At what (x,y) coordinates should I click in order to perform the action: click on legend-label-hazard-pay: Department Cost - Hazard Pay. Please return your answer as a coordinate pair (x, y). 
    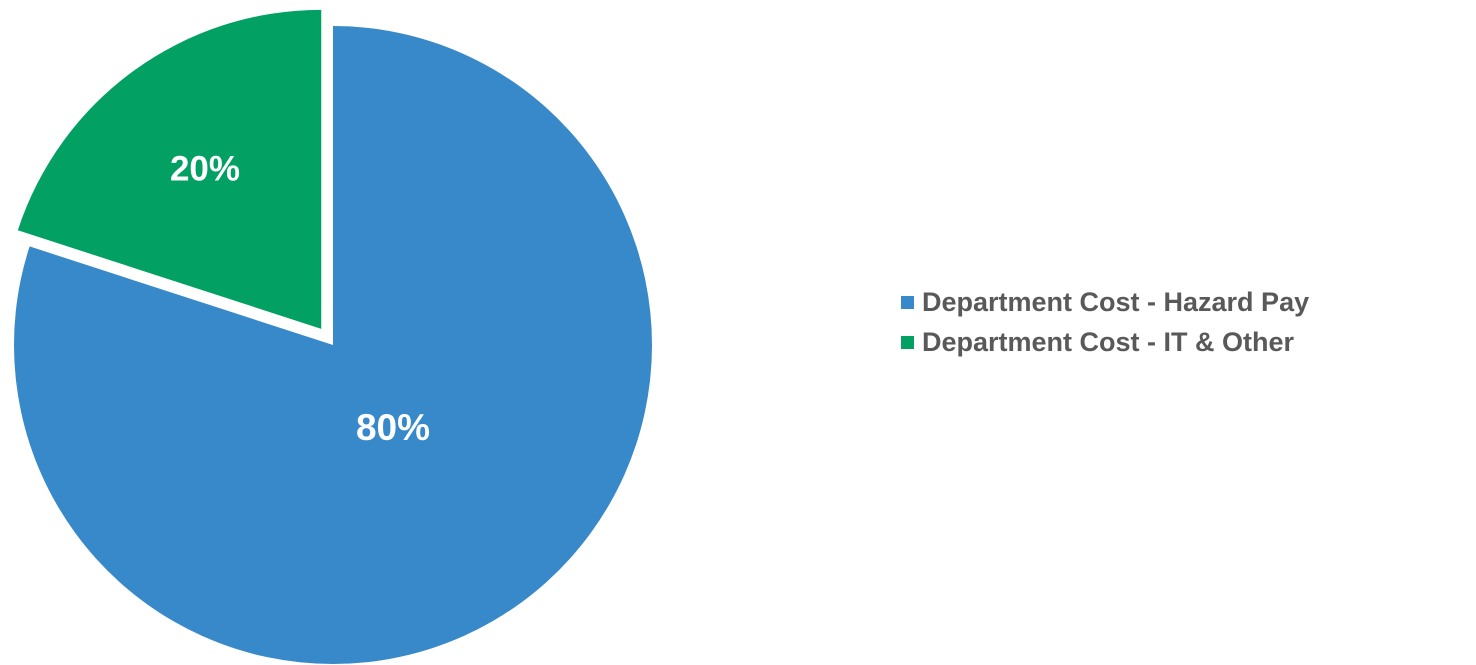
    Looking at the image, I should click on (1116, 301).